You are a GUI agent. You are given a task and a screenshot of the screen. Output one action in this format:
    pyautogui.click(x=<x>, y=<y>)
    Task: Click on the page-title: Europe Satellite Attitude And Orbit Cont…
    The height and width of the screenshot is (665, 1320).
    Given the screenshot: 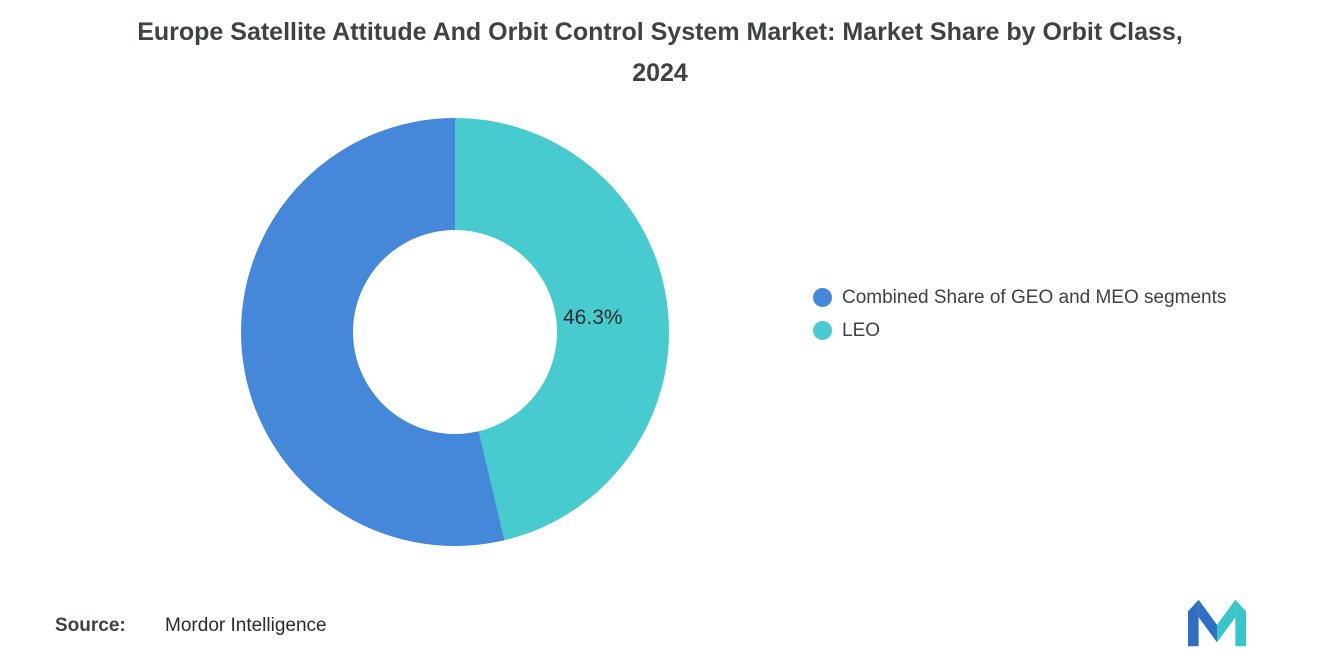 What is the action you would take?
    pyautogui.click(x=660, y=52)
    